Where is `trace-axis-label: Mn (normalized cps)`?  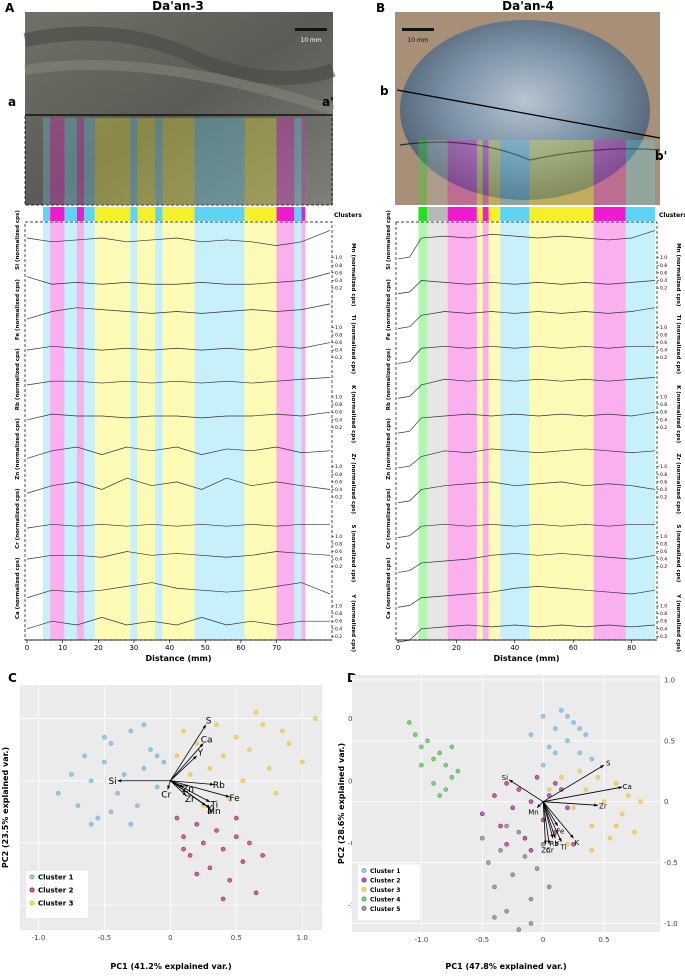 trace-axis-label: Mn (normalized cps) is located at coordinates (353, 275).